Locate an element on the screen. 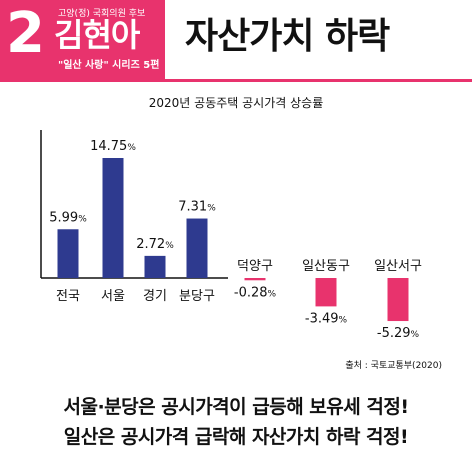 Image resolution: width=472 pixels, height=472 pixels. candidate-badge: 2 고양(정) 국회의원 후보 김현아 "일산 사랑" 시리즈 5편 is located at coordinates (82, 39).